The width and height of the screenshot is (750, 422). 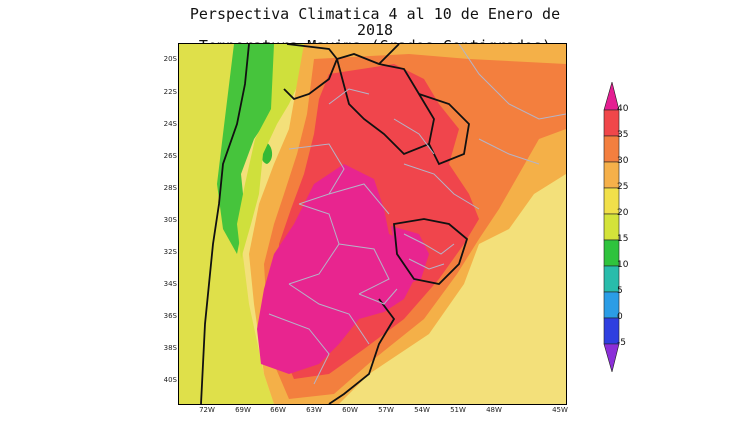 I want to click on colorbar-tick-label: 20, so click(x=623, y=213).